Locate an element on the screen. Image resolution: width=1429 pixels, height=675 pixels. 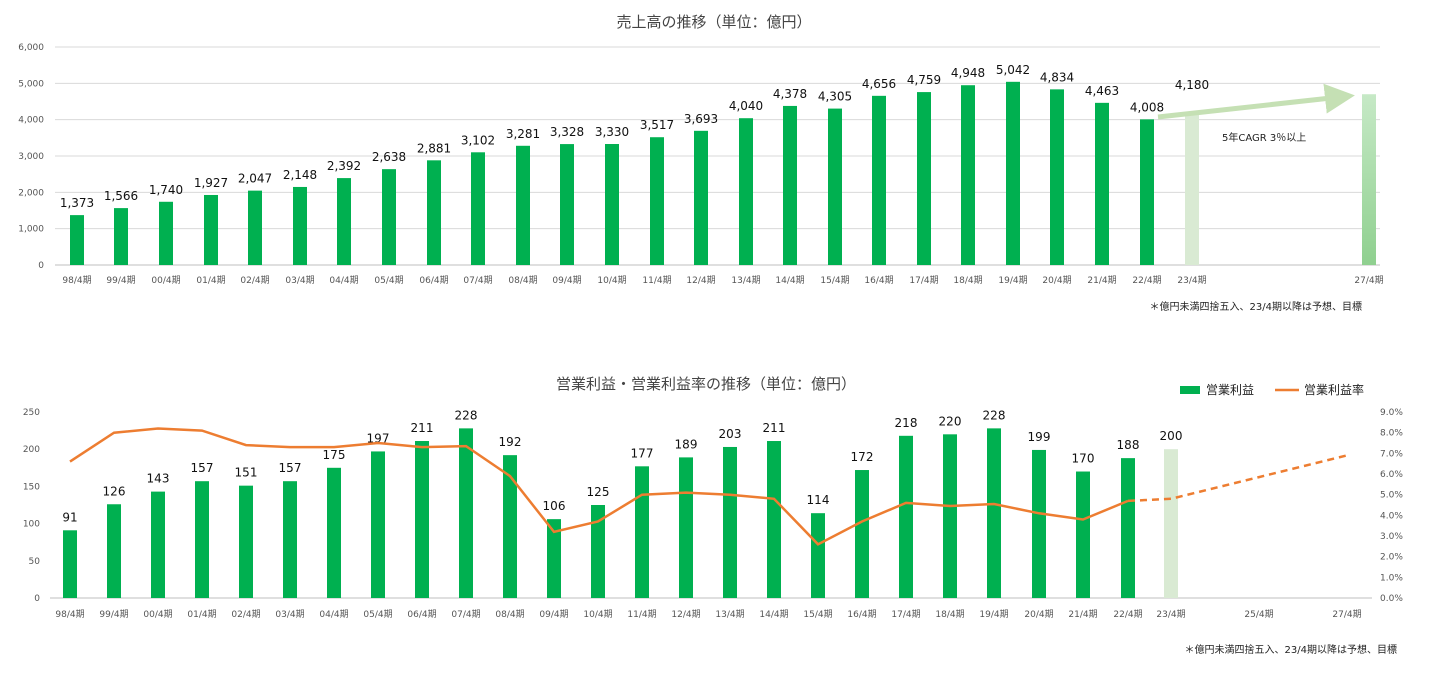
data-label: 4,008 is located at coordinates (1147, 107).